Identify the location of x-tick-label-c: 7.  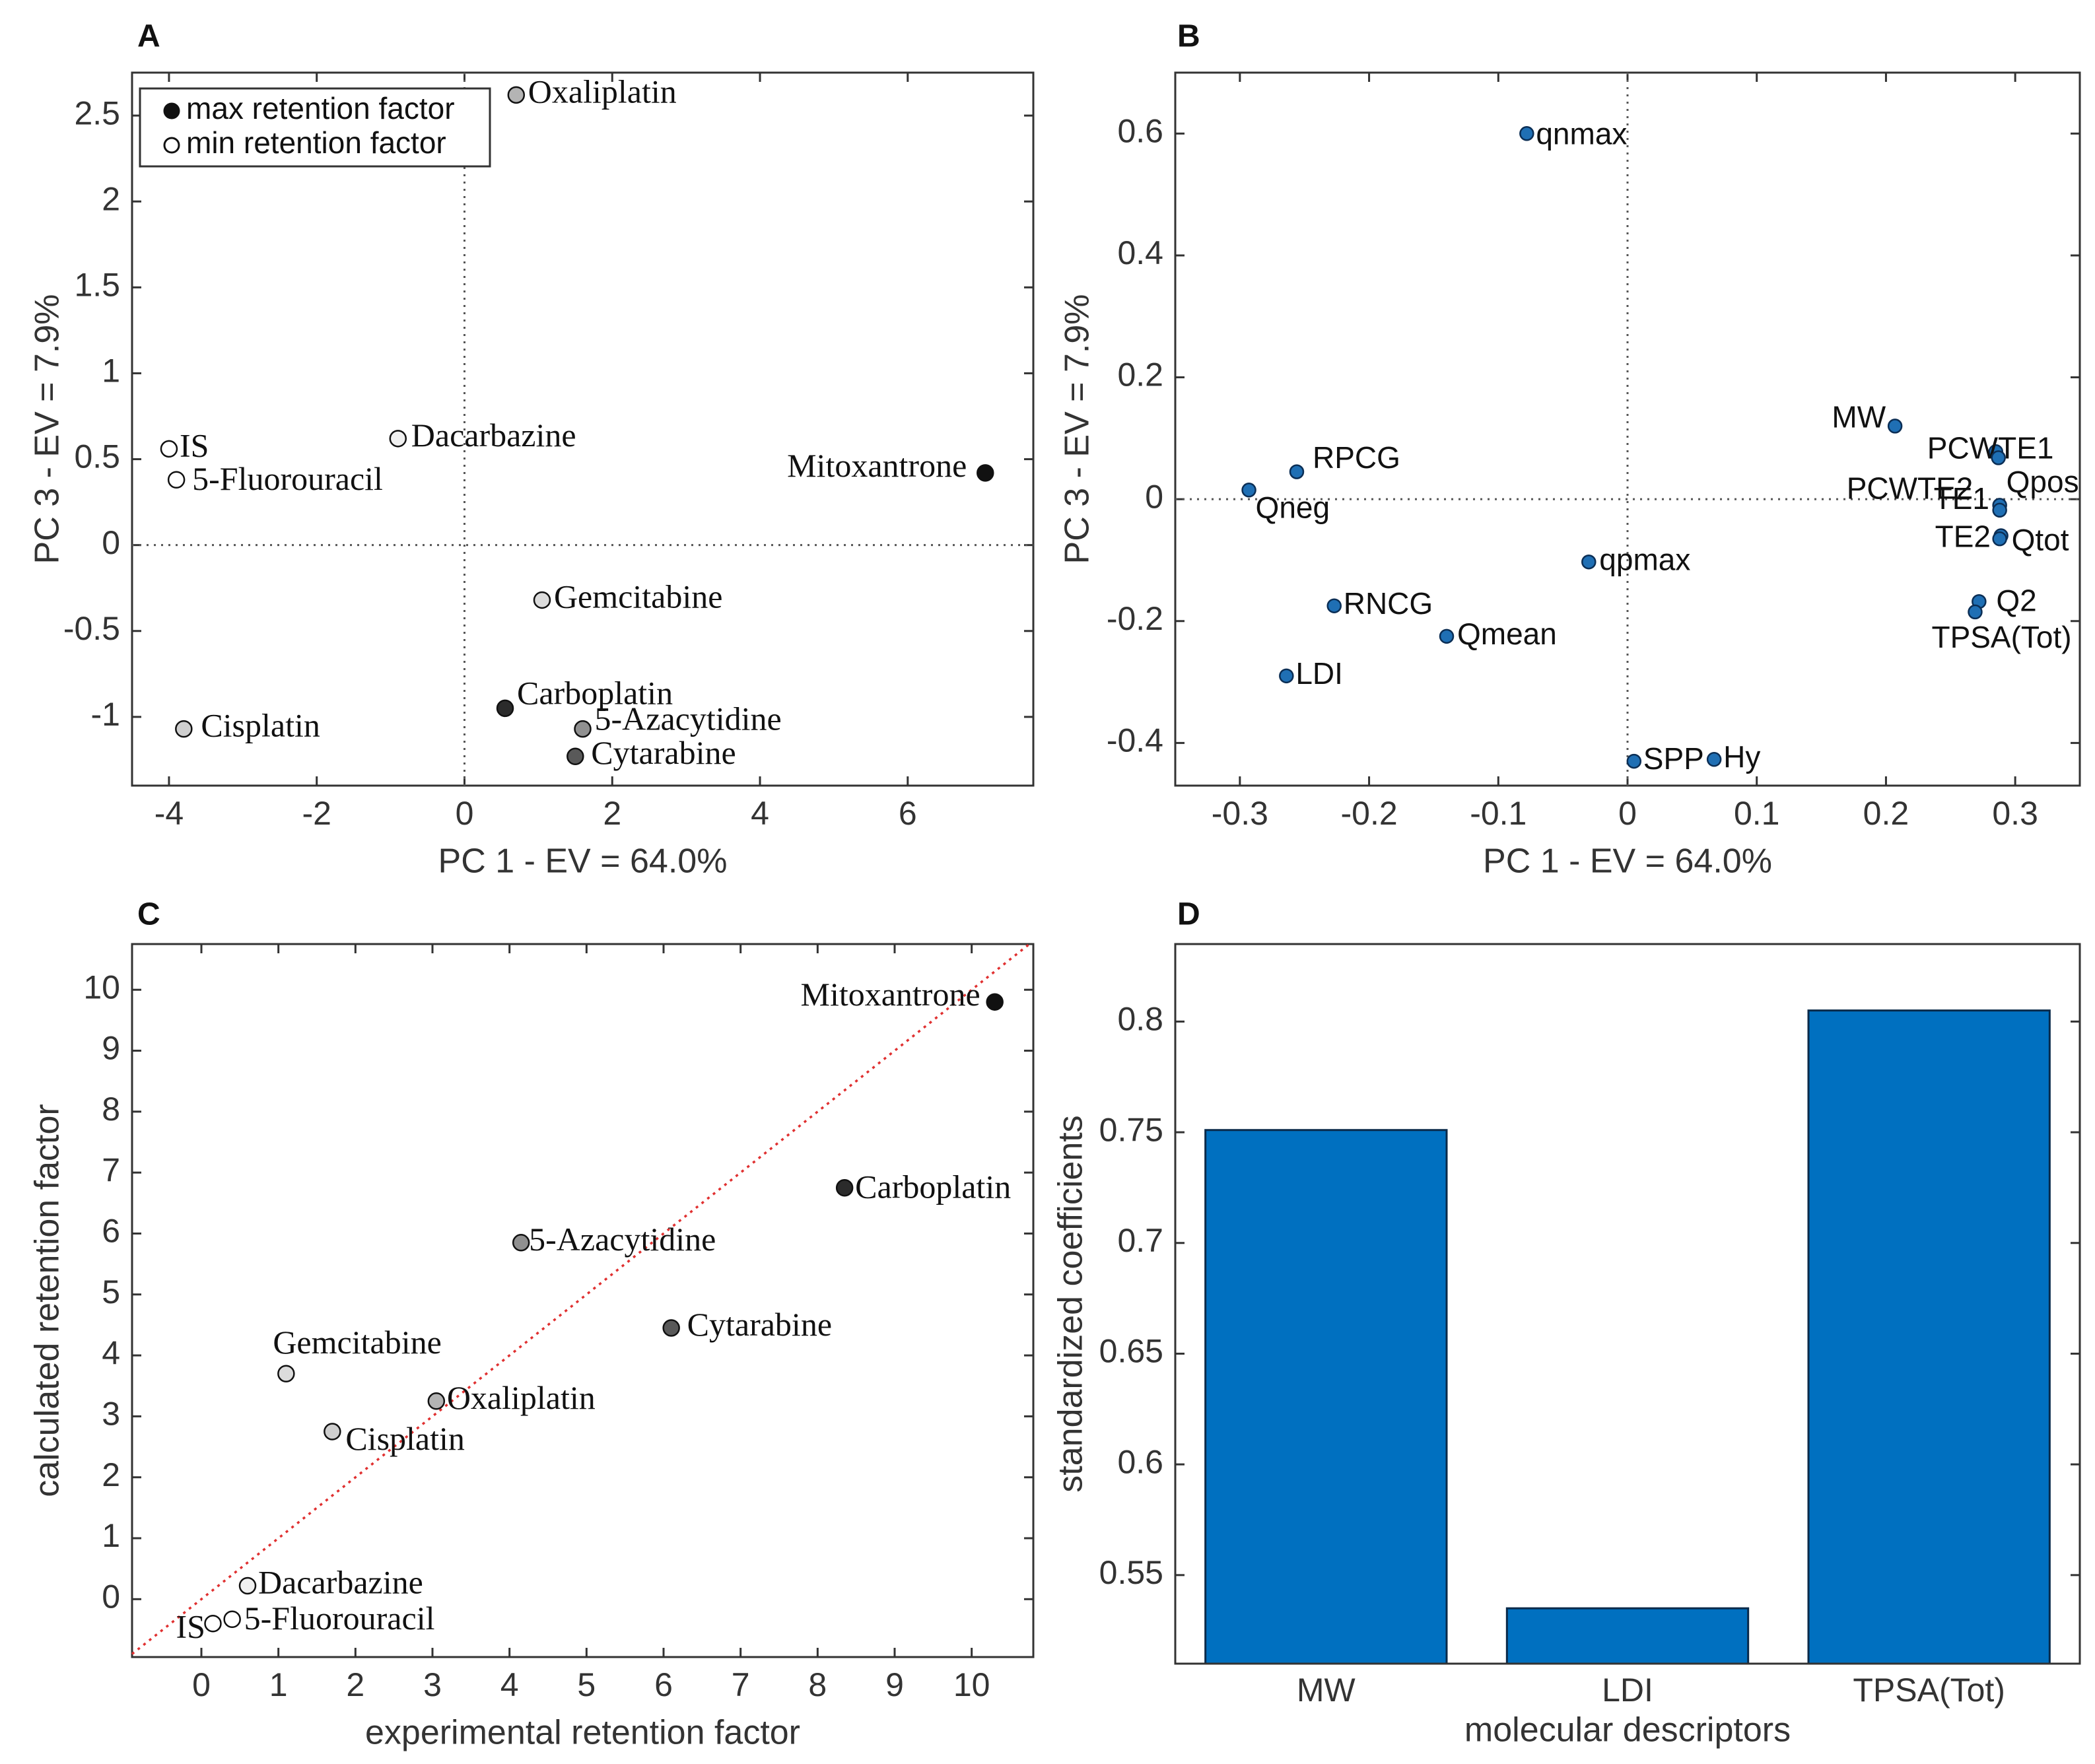
(741, 1684).